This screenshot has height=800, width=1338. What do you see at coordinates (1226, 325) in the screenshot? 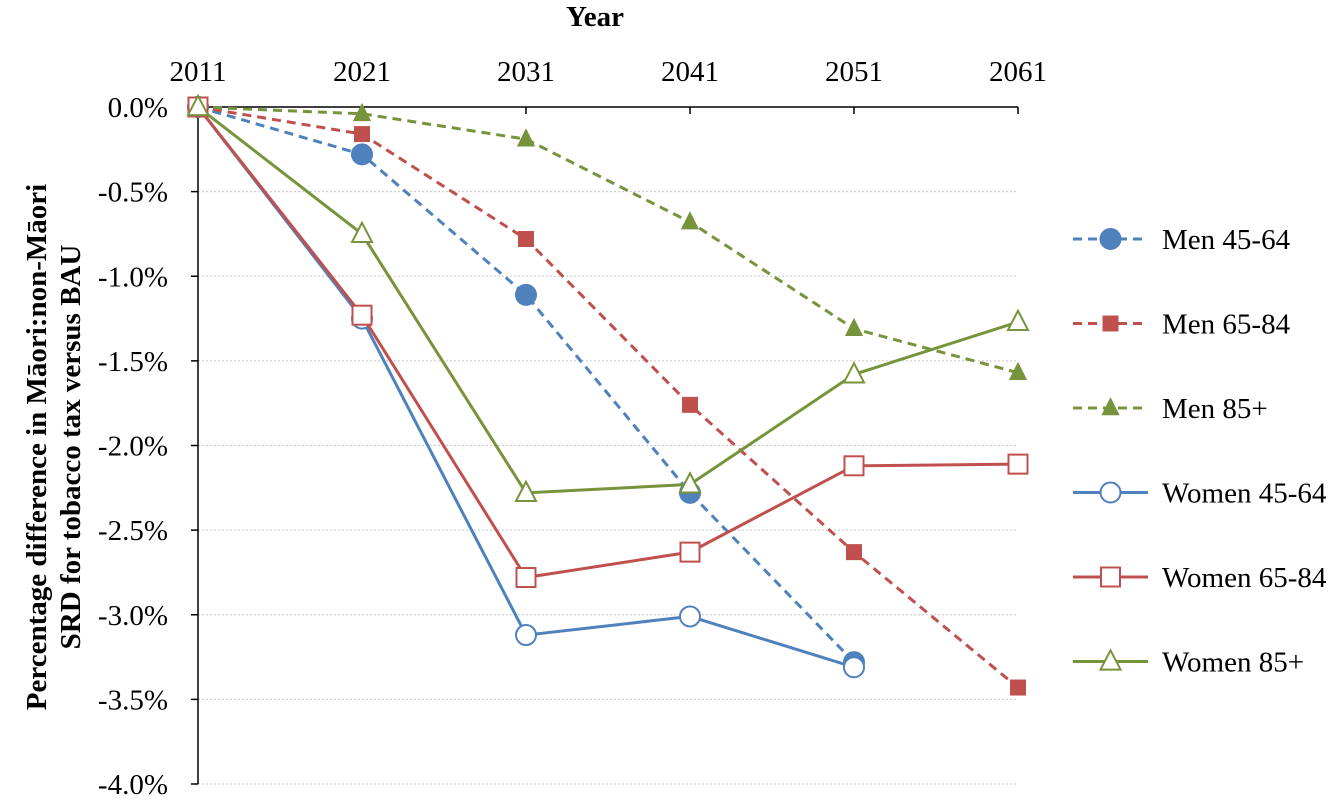
I see `legend-label: Men 65-84` at bounding box center [1226, 325].